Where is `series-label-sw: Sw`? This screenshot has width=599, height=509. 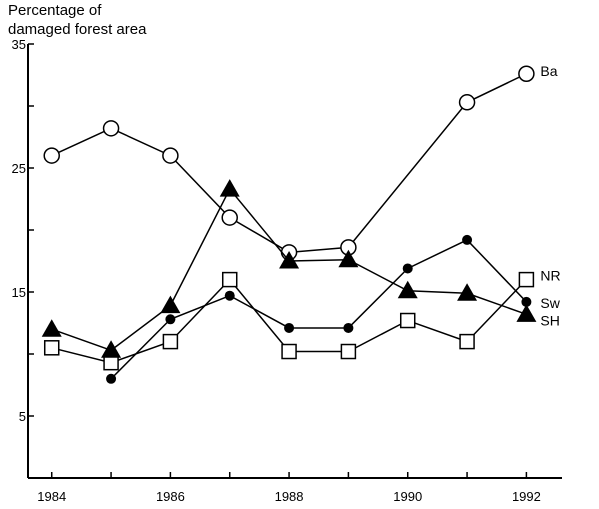 series-label-sw: Sw is located at coordinates (550, 303).